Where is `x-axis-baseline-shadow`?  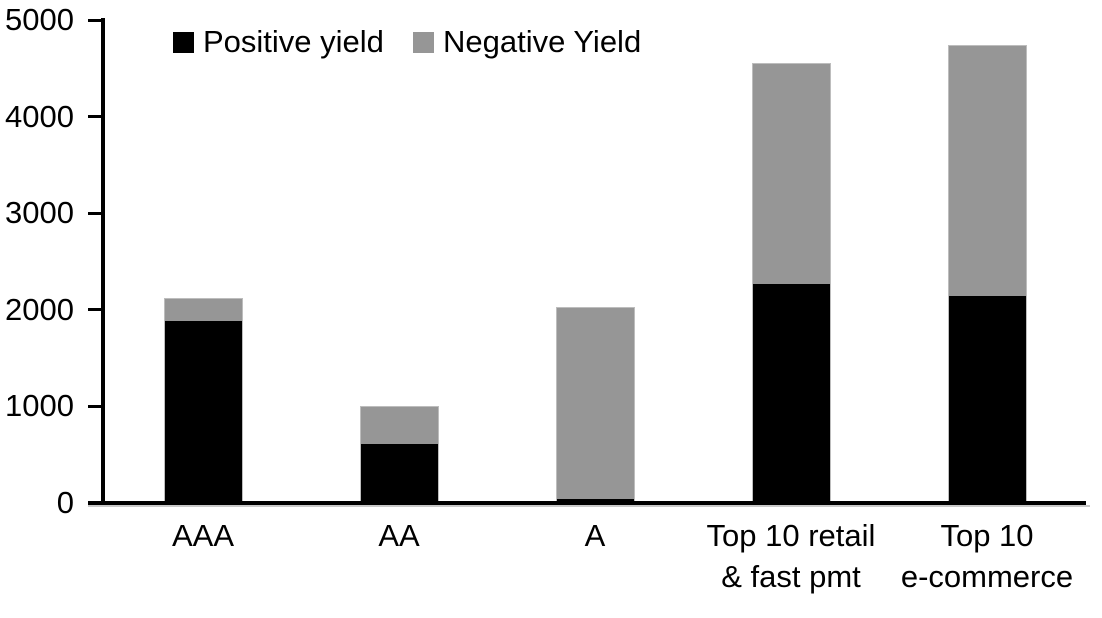 x-axis-baseline-shadow is located at coordinates (589, 506).